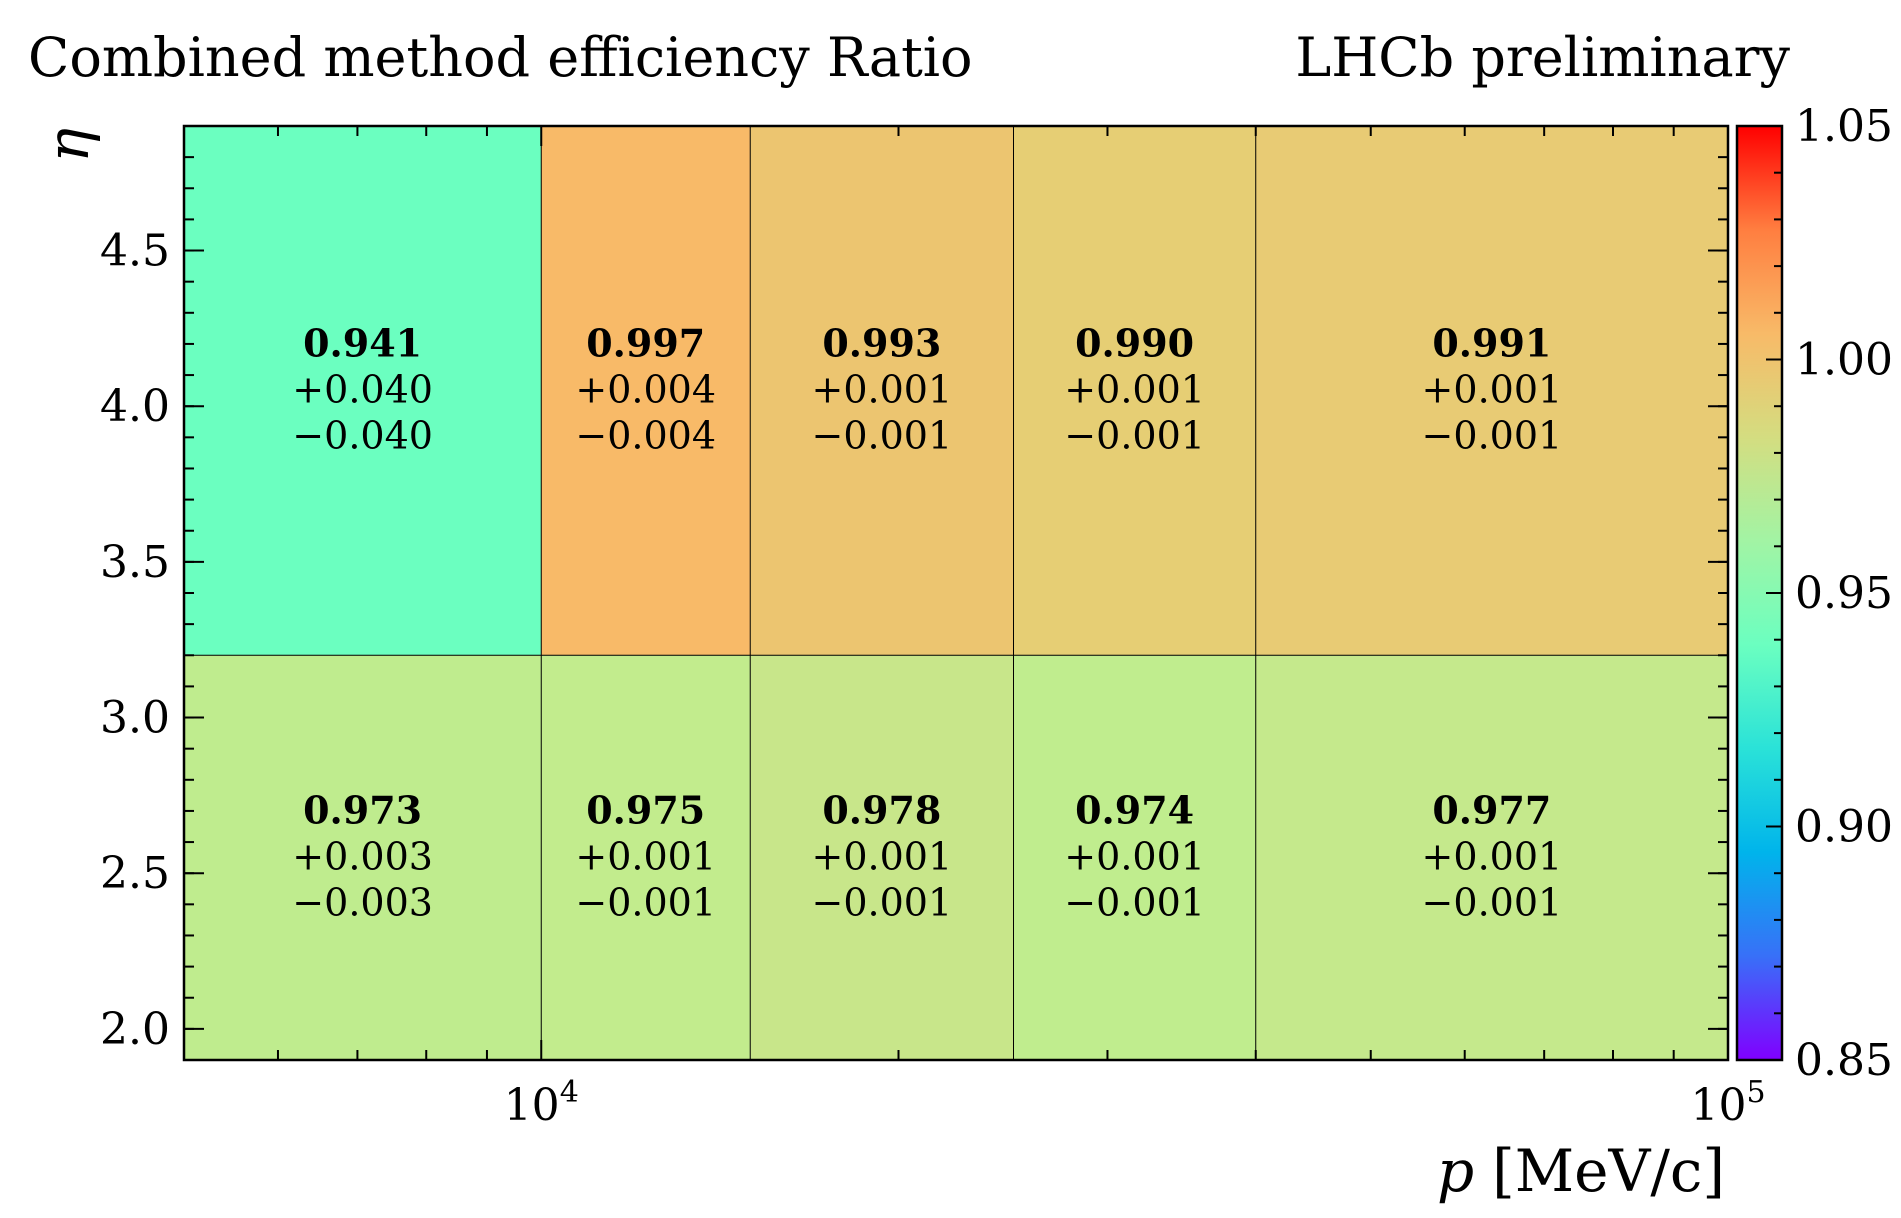  Describe the element at coordinates (1455, 1171) in the screenshot. I see `x-axis-symbol: p` at that location.